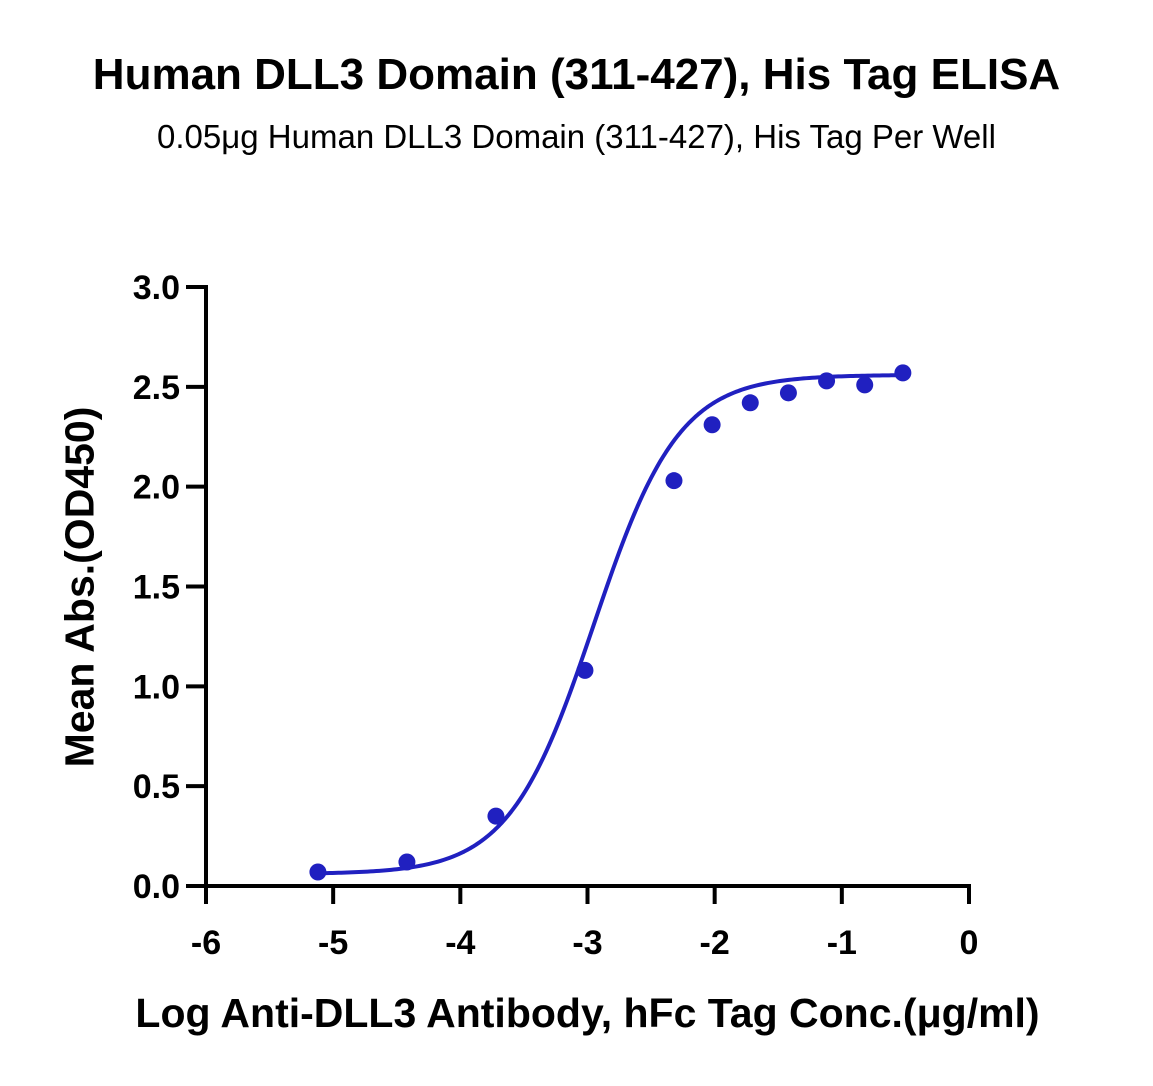  Describe the element at coordinates (156, 388) in the screenshot. I see `y-tick-label: 2.5` at that location.